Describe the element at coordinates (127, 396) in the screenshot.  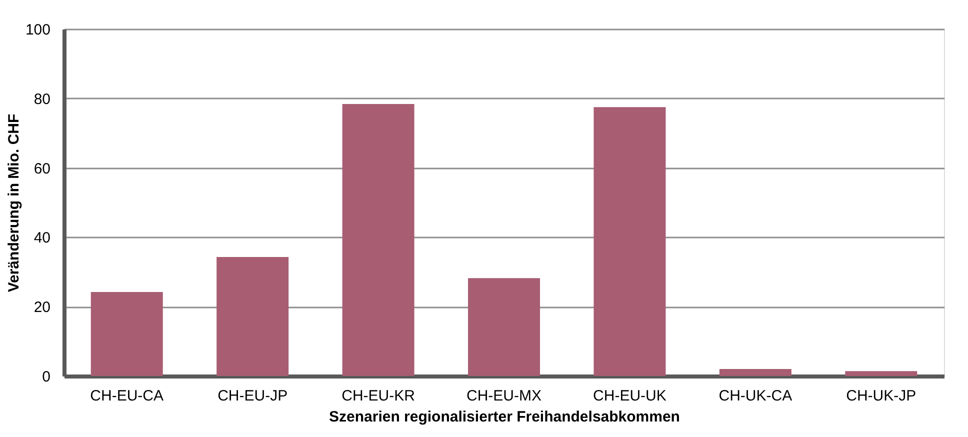
I see `x-tick-label: CH-EU-CA` at that location.